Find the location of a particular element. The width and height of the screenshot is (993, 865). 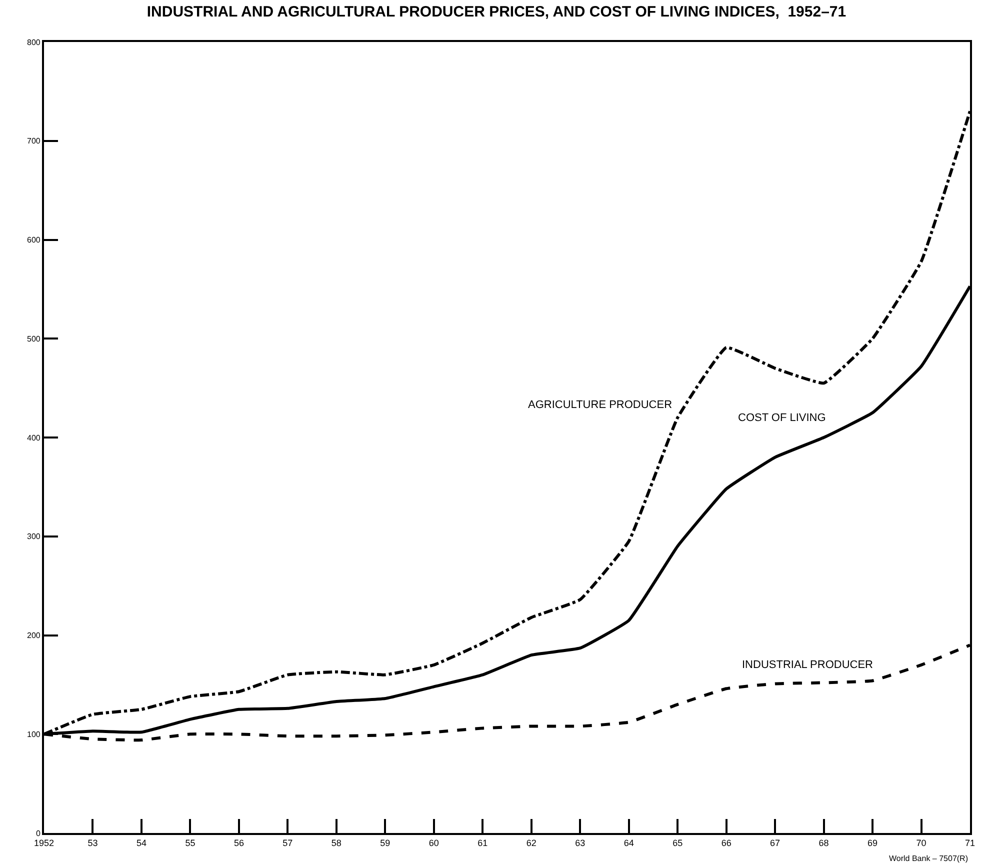

x-tick-label: 60 is located at coordinates (433, 843).